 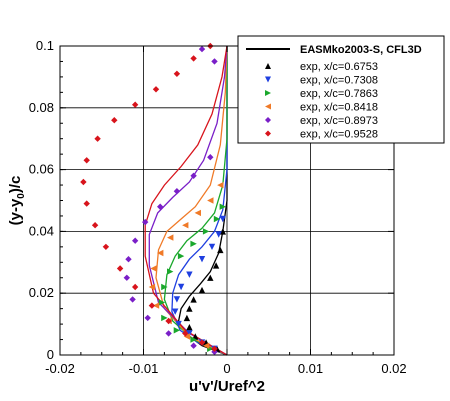 What do you see at coordinates (41, 230) in the screenshot?
I see `y-tick-label: 0.04` at bounding box center [41, 230].